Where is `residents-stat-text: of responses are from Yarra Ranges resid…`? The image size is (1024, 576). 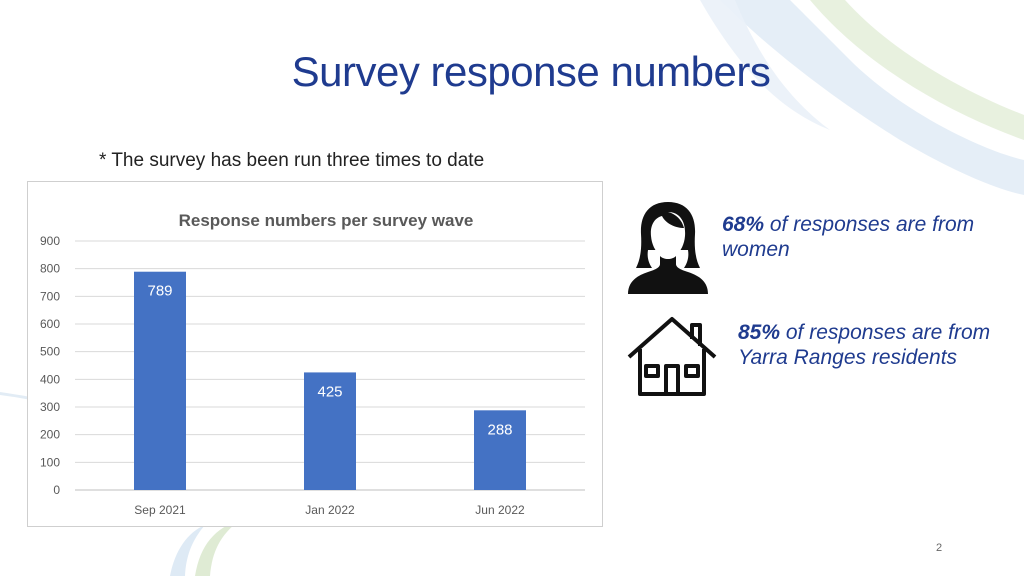 residents-stat-text: of responses are from Yarra Ranges resid… is located at coordinates (864, 345).